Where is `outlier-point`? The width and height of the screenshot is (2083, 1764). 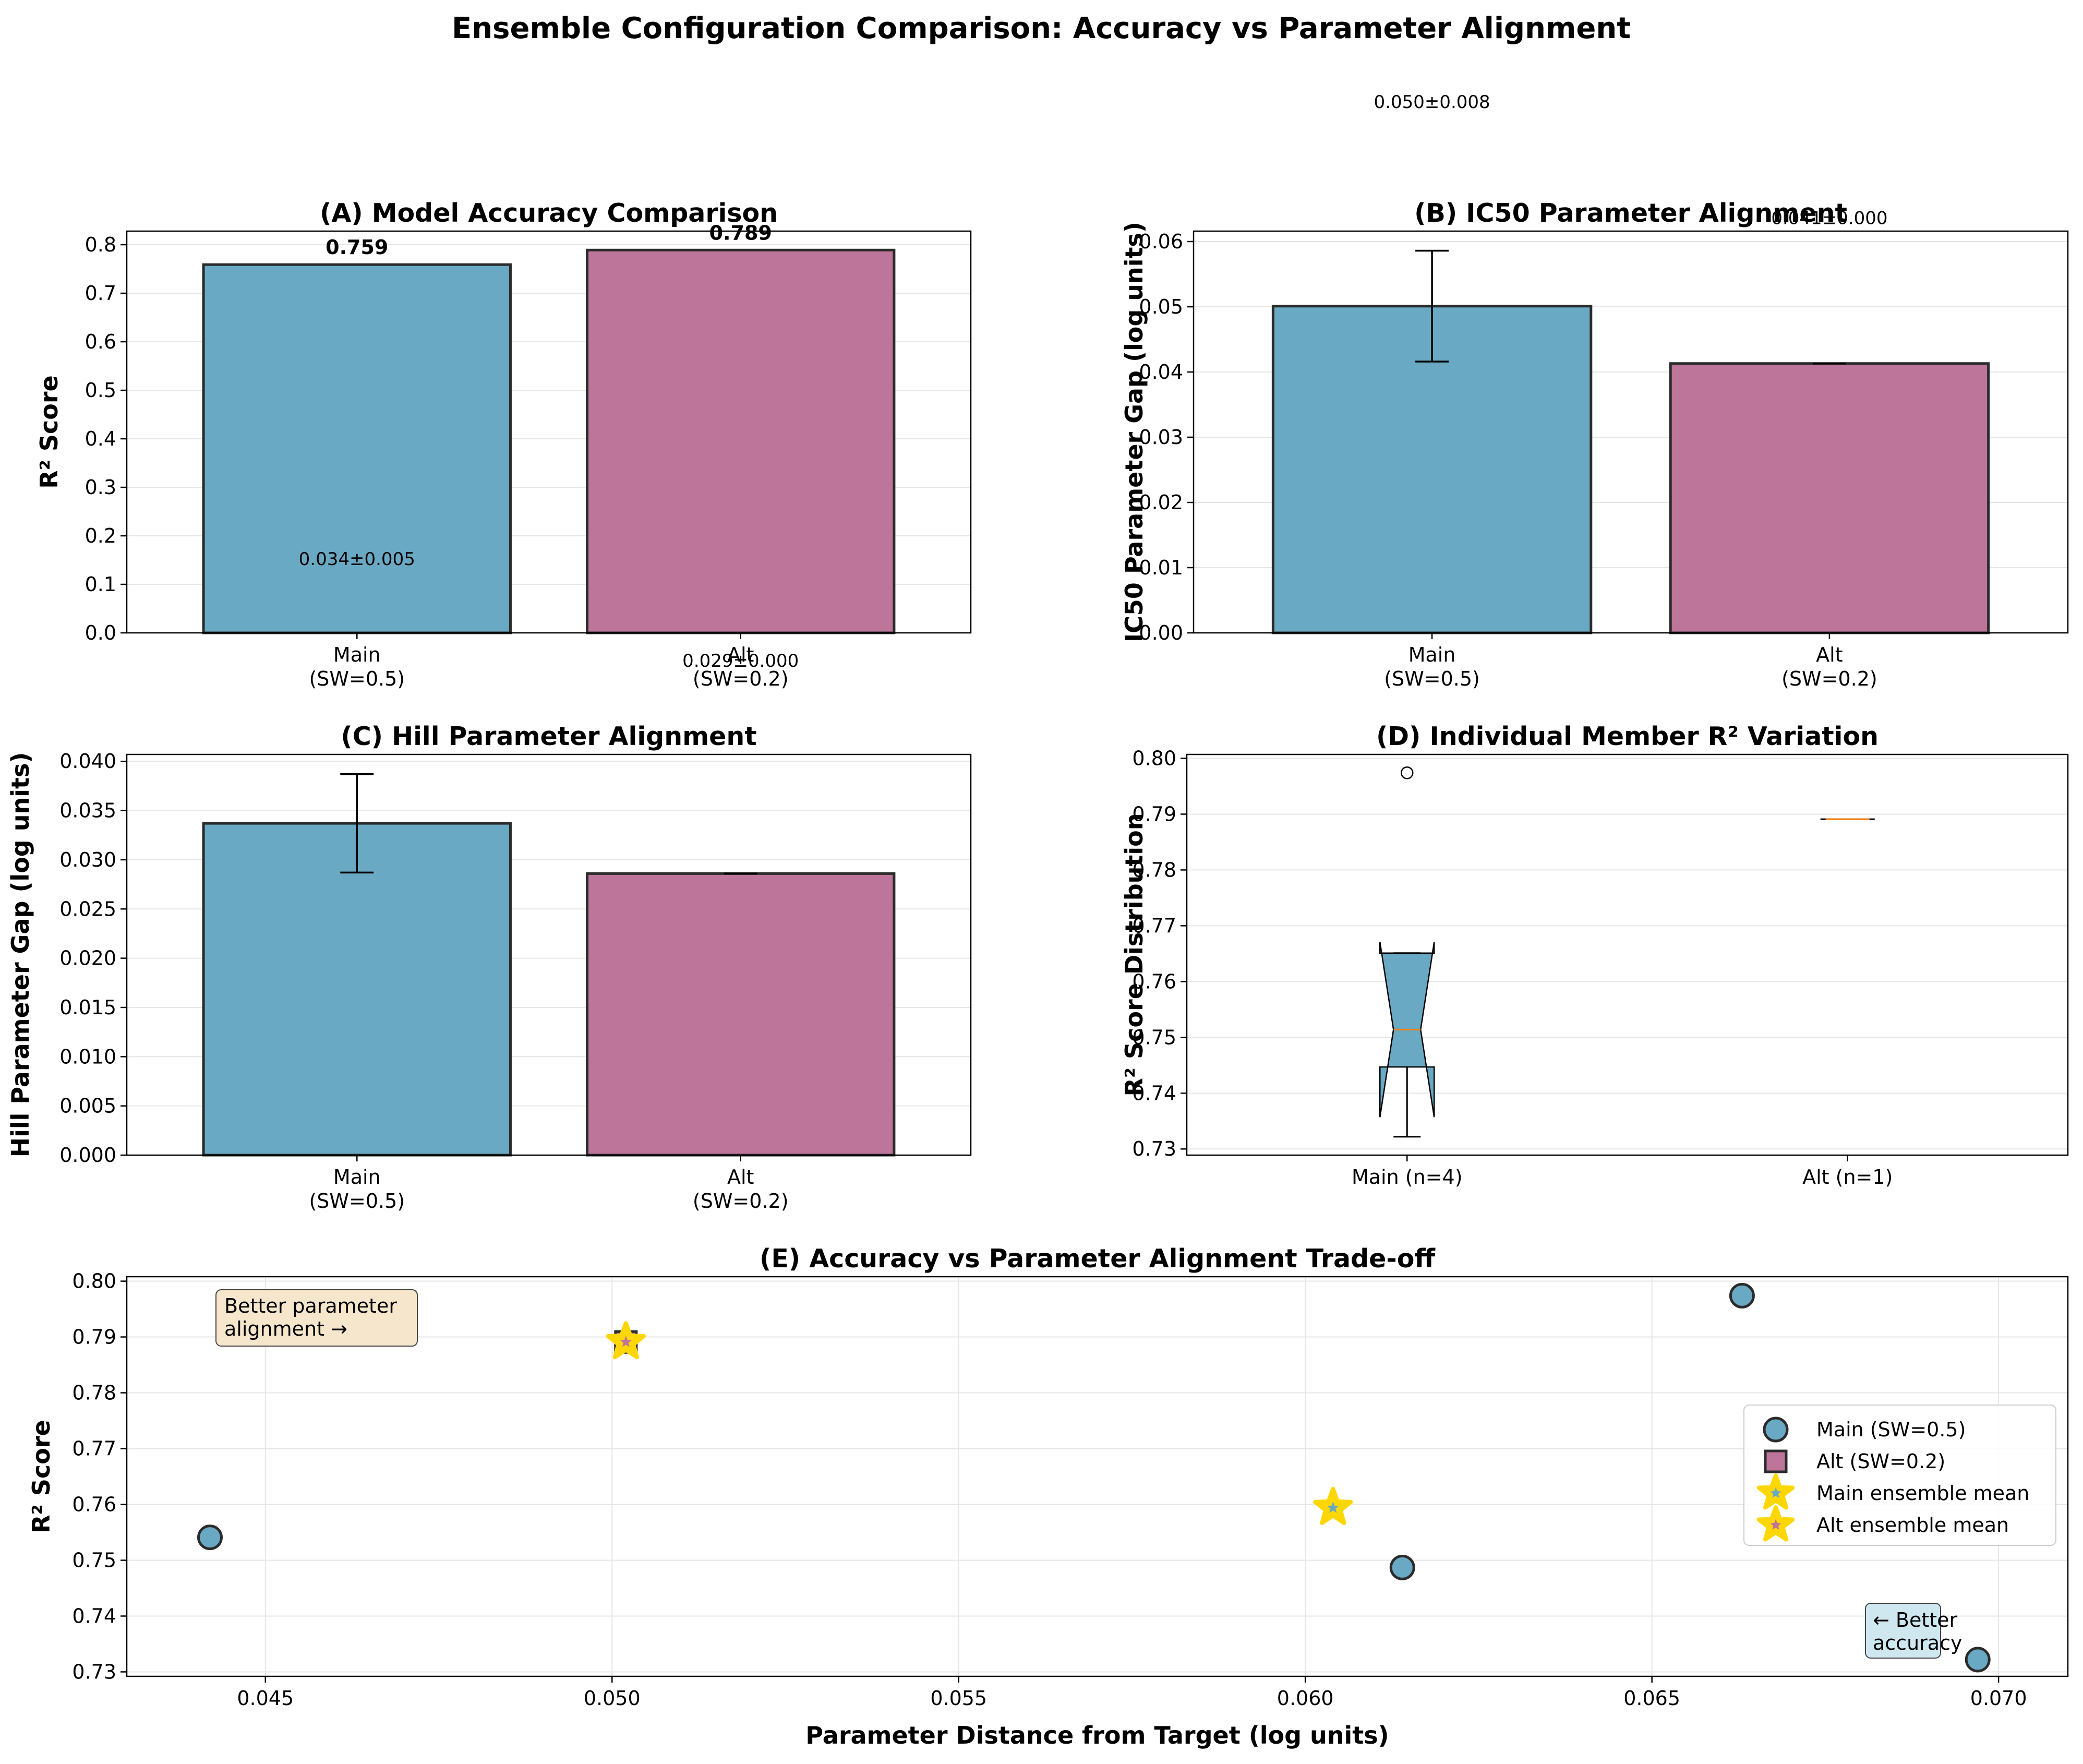
outlier-point is located at coordinates (1408, 772).